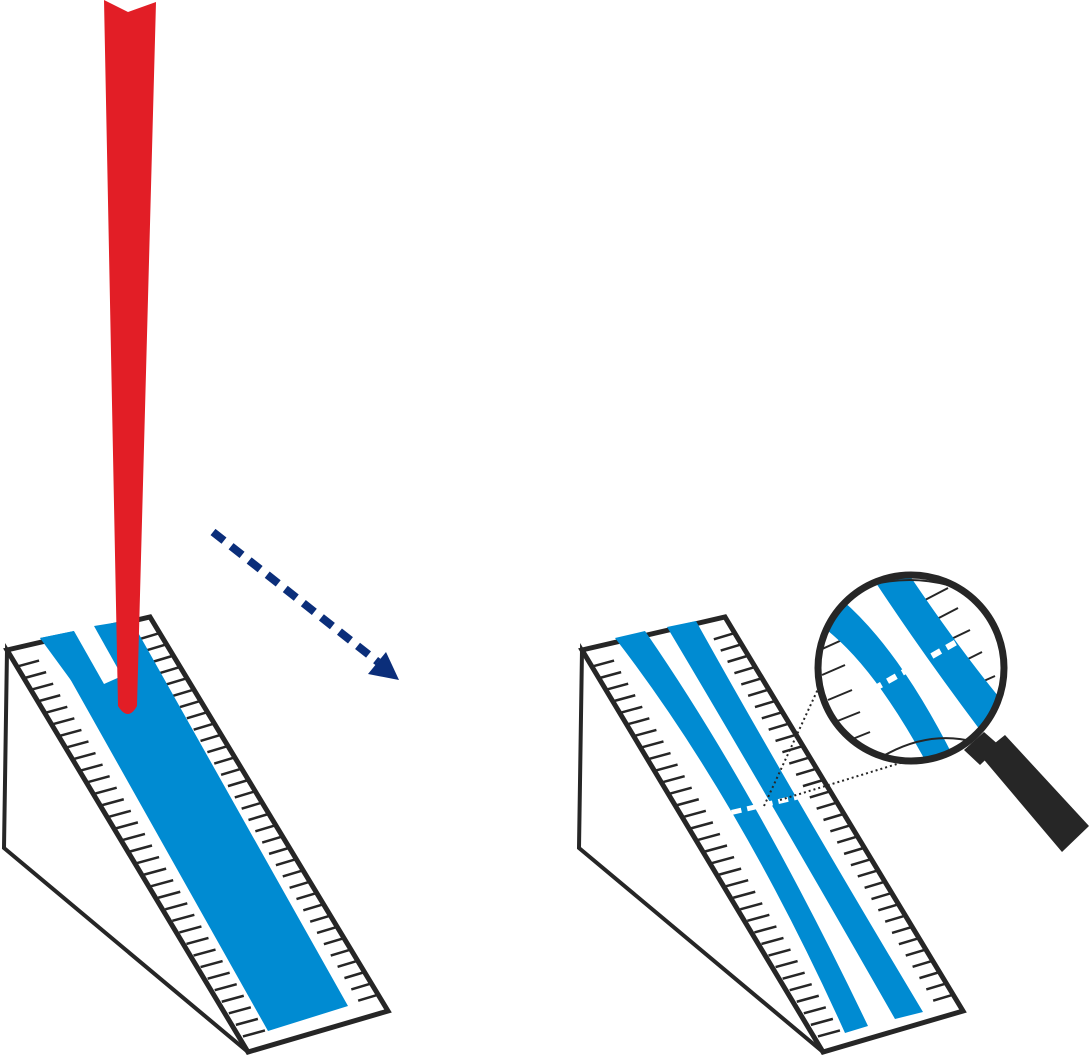  What do you see at coordinates (757, 806) in the screenshot?
I see `right-wedge-cut-line` at bounding box center [757, 806].